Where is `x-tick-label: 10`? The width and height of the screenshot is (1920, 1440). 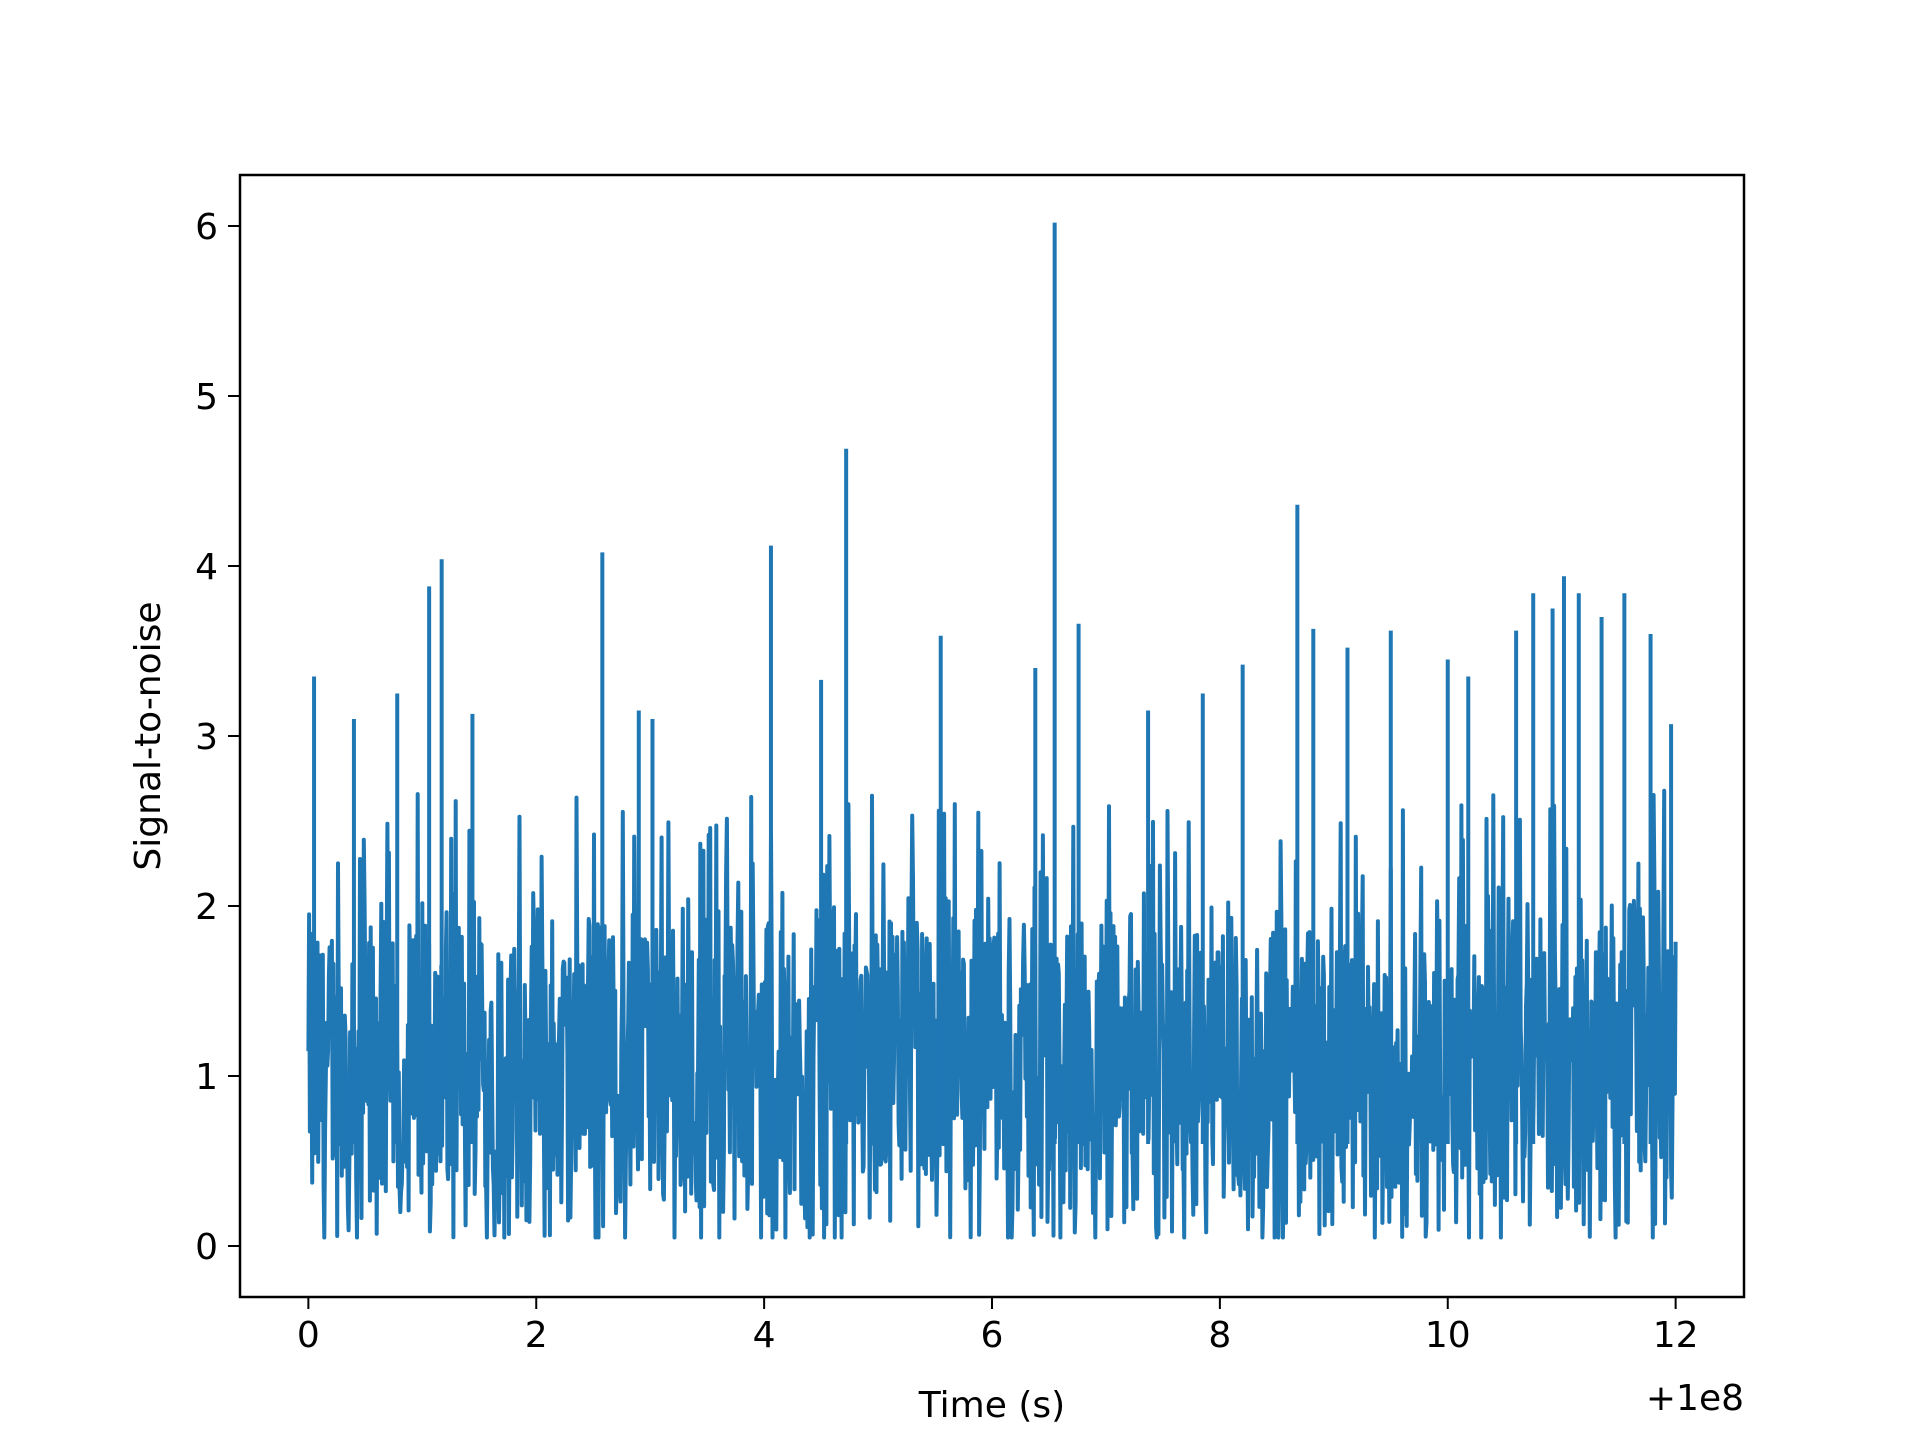 x-tick-label: 10 is located at coordinates (1448, 1335).